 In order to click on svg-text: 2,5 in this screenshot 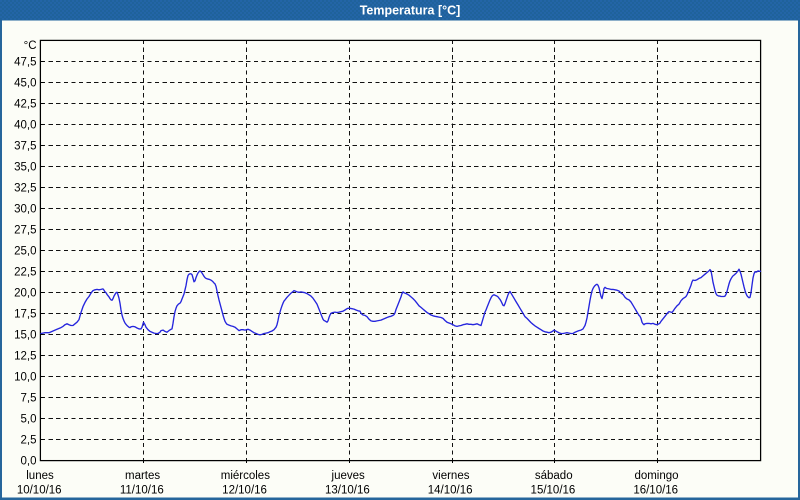, I will do `click(29, 441)`.